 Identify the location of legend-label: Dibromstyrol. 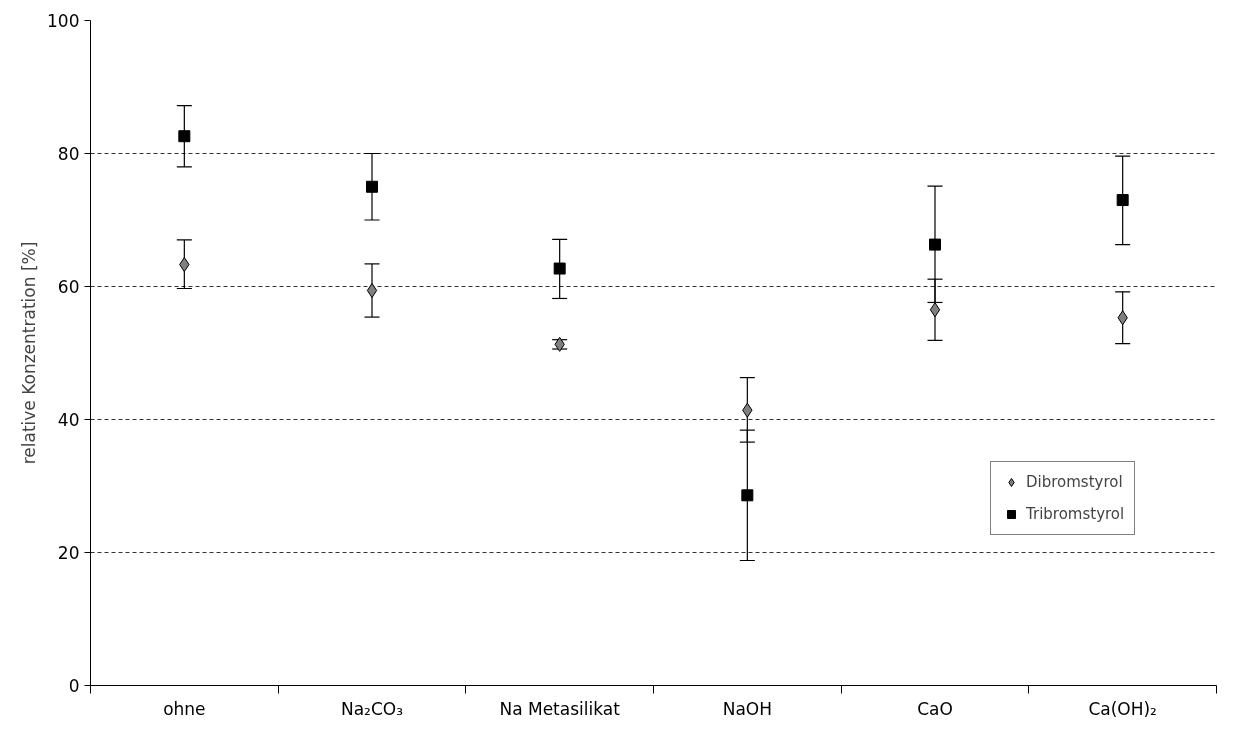
(1074, 482).